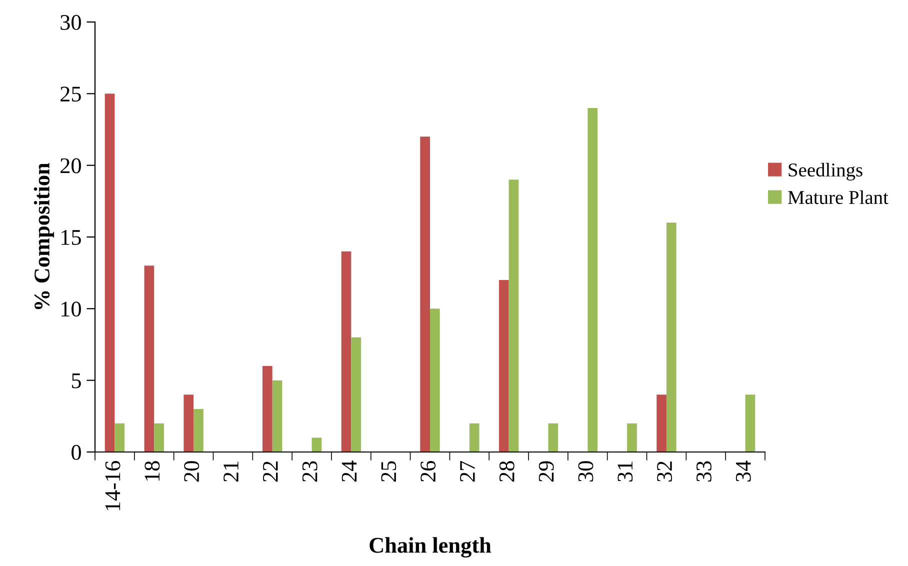 This screenshot has width=908, height=566. Describe the element at coordinates (70, 22) in the screenshot. I see `y-tick-label: 30` at that location.